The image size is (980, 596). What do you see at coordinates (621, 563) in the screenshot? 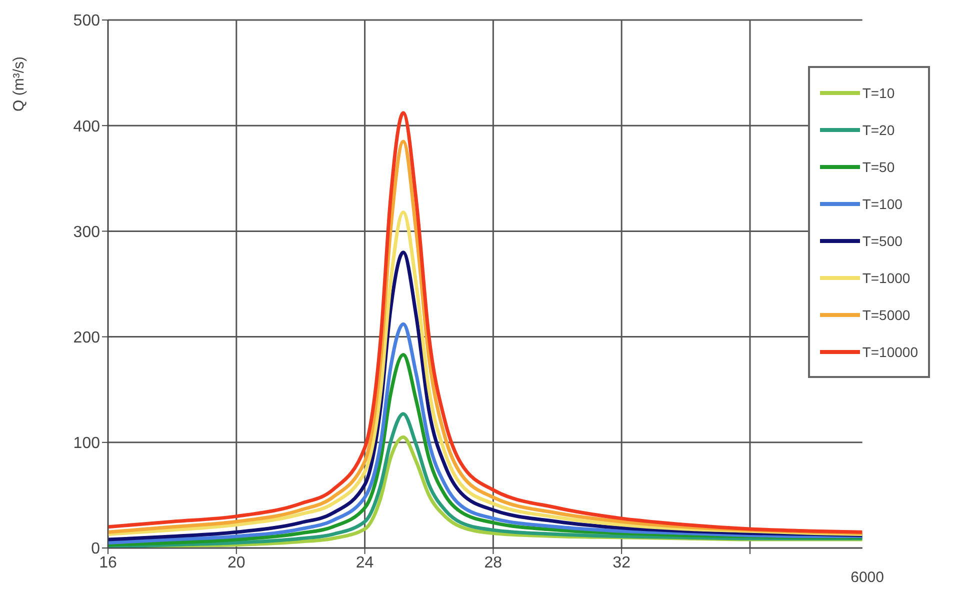
I see `x-tick-label: 32` at bounding box center [621, 563].